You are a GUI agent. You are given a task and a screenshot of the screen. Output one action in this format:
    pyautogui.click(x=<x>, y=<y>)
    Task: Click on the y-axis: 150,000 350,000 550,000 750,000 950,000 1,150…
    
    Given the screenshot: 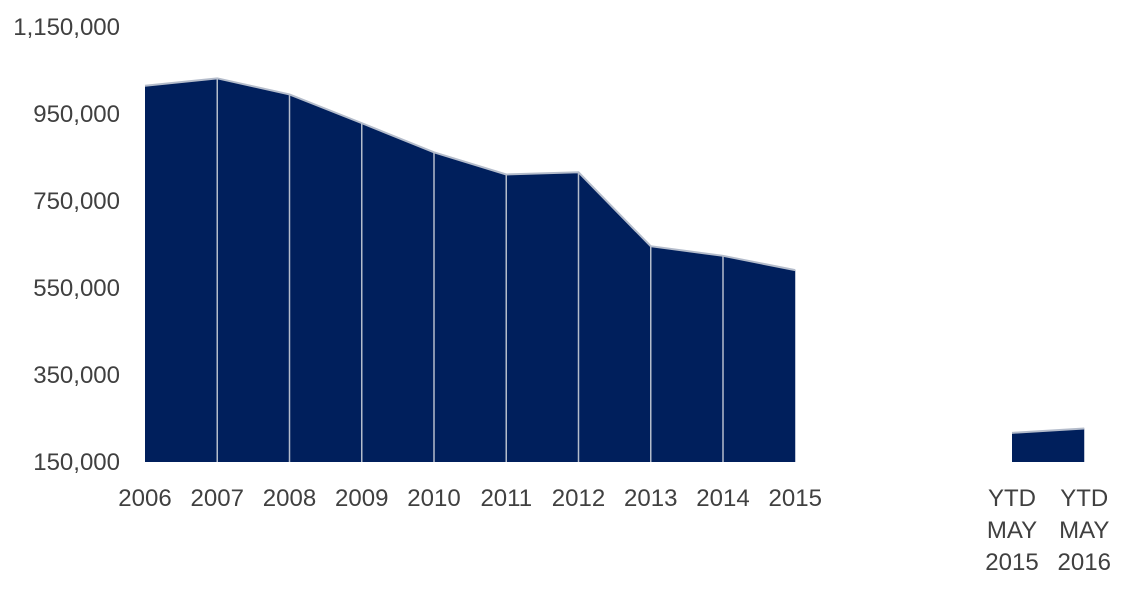 What is the action you would take?
    pyautogui.click(x=66, y=245)
    